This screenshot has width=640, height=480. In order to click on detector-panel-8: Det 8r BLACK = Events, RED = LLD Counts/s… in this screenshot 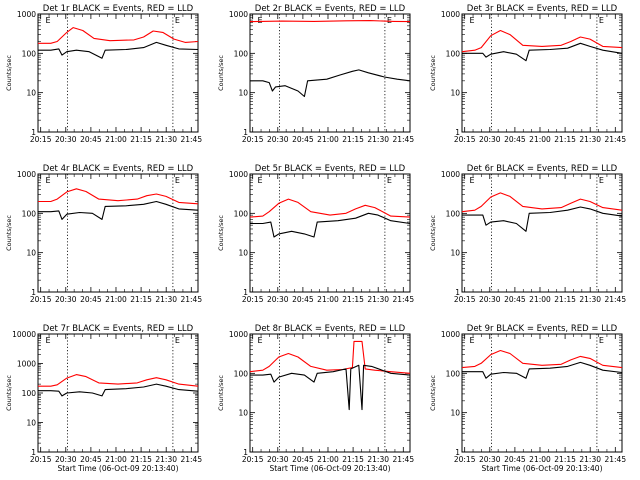, I will do `click(315, 398)`.